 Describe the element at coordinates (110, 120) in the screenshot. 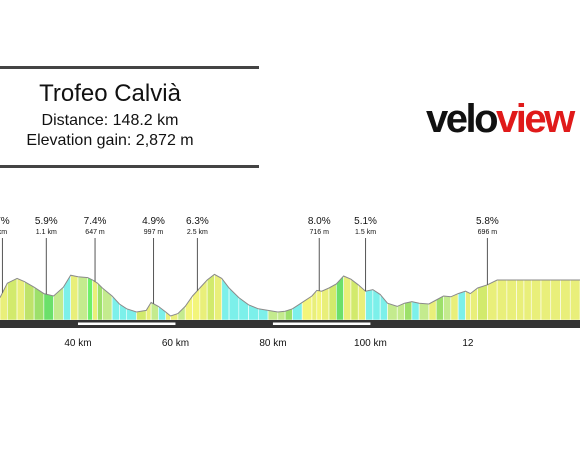

I see `race-distance: Distance: 148.2 km` at that location.